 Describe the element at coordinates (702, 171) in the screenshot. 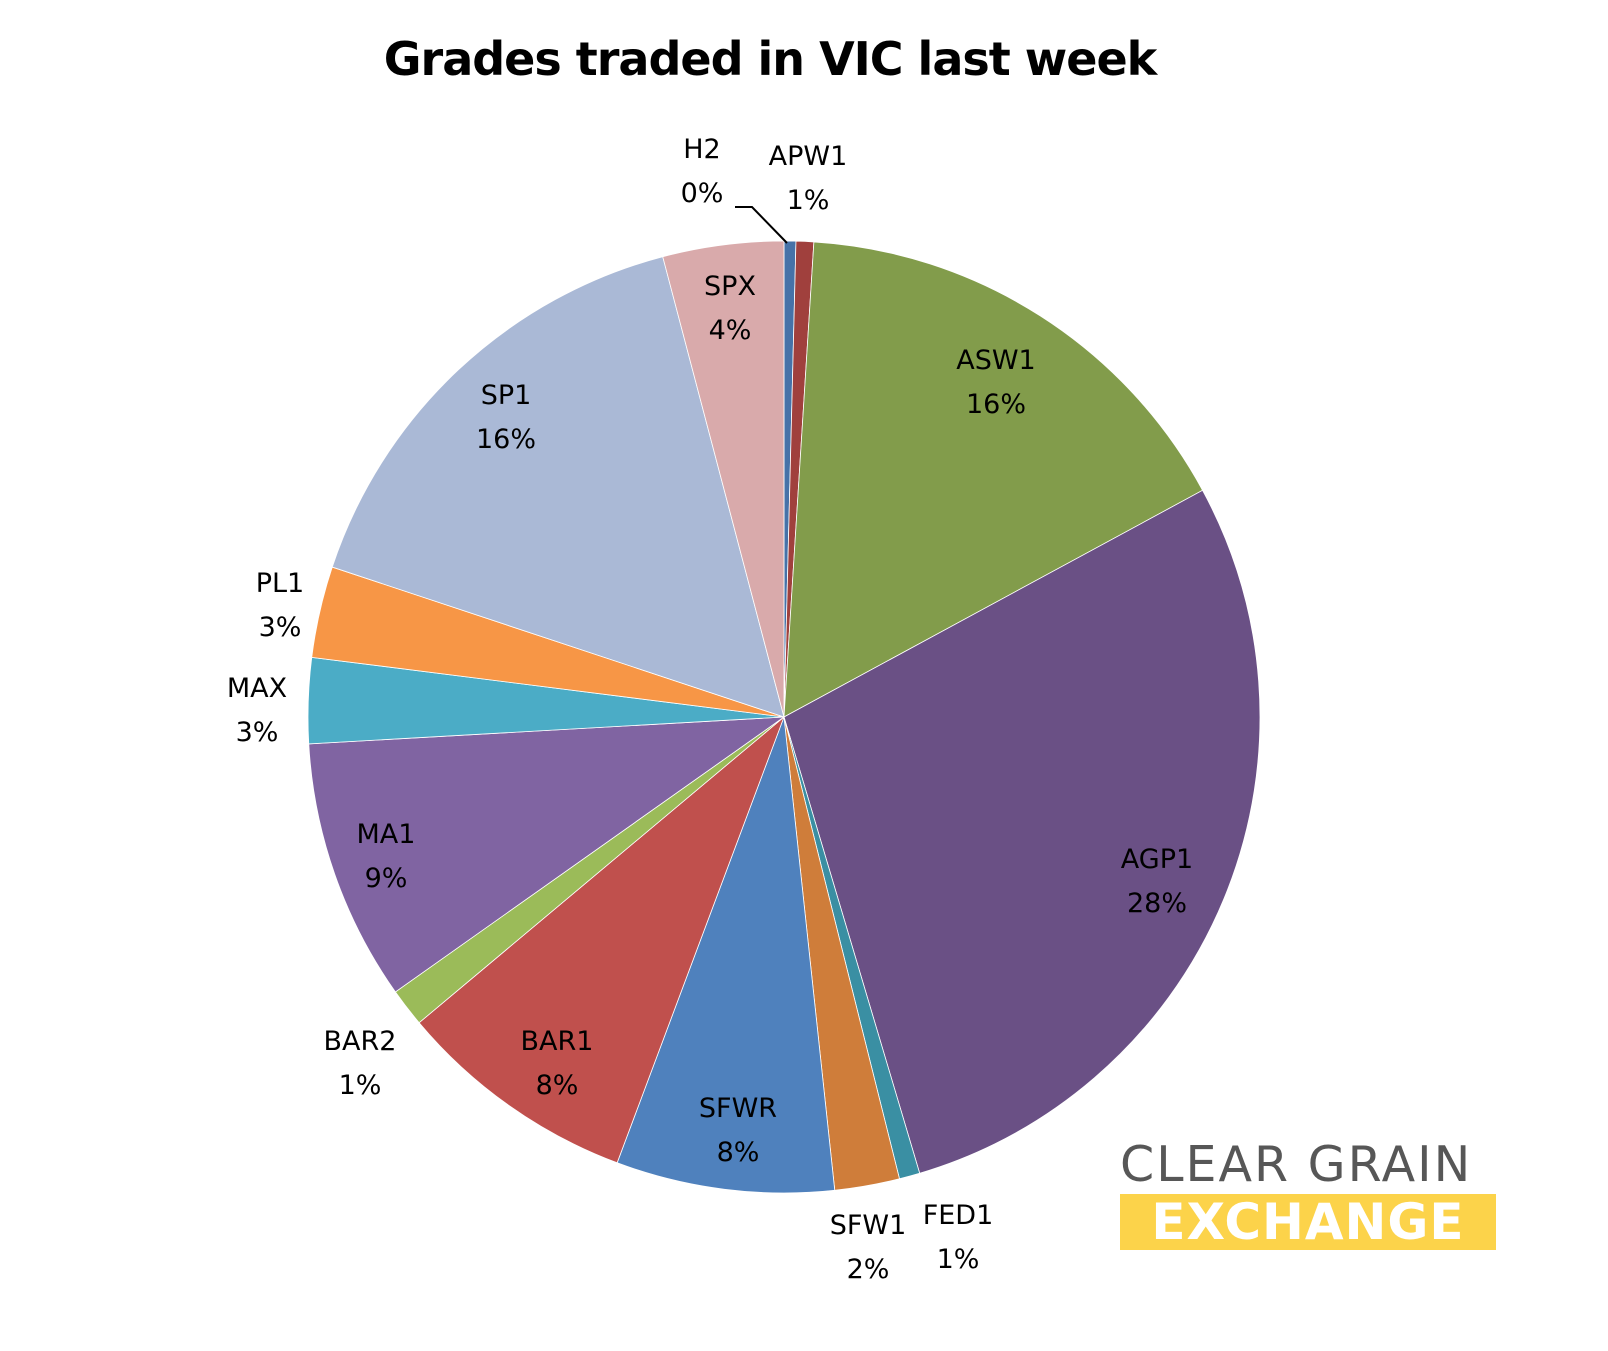

I see `data-label-h2: H20%` at that location.